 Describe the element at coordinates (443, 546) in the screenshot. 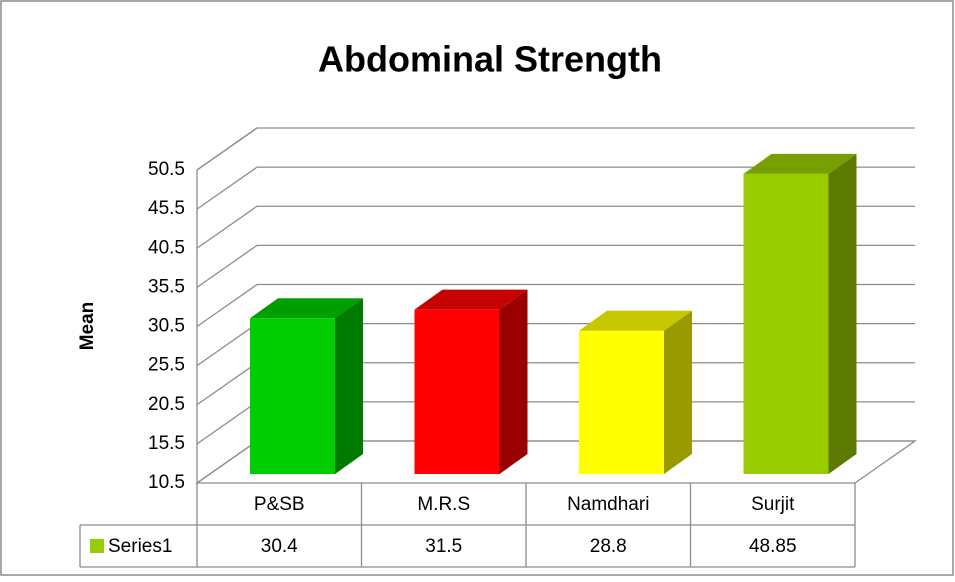

I see `data-label: 31.5` at that location.